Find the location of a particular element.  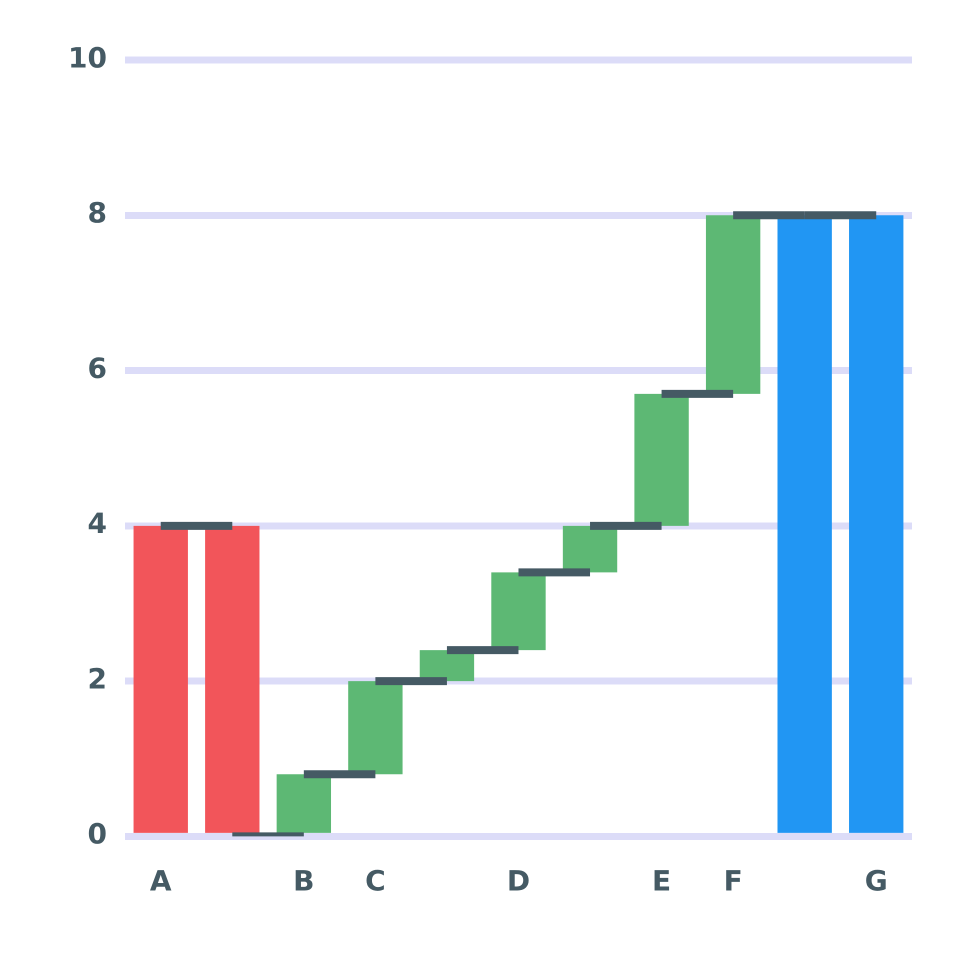

y-tick-label: 4 is located at coordinates (97, 523).